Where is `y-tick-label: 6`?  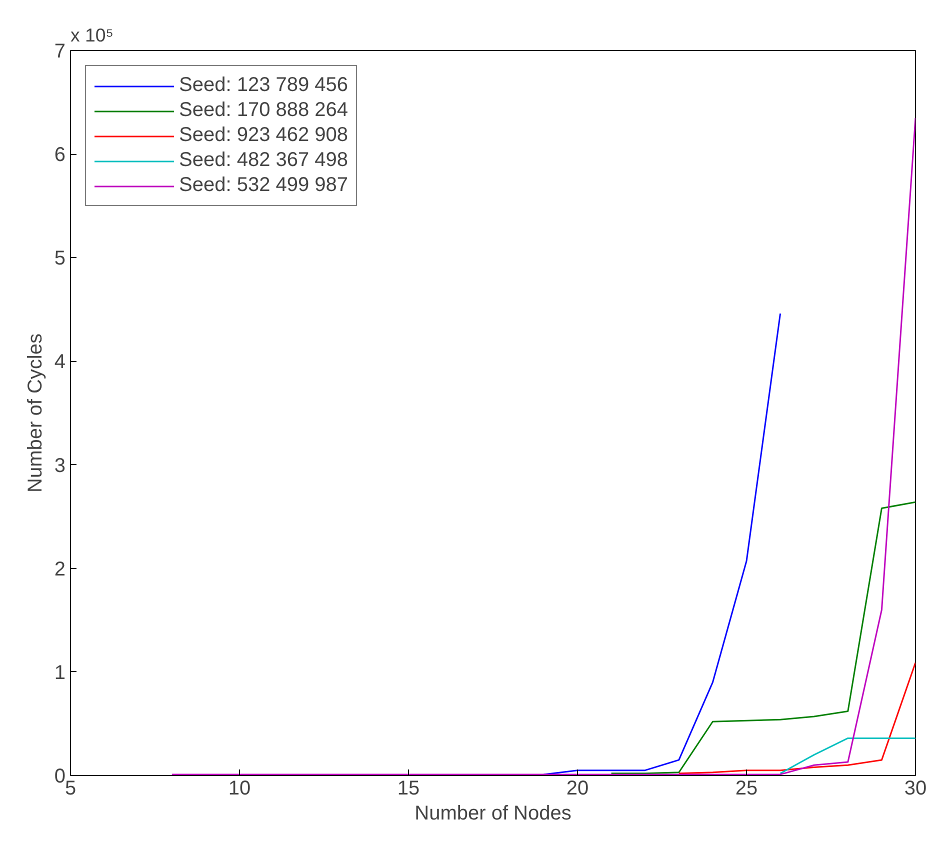
y-tick-label: 6 is located at coordinates (60, 155).